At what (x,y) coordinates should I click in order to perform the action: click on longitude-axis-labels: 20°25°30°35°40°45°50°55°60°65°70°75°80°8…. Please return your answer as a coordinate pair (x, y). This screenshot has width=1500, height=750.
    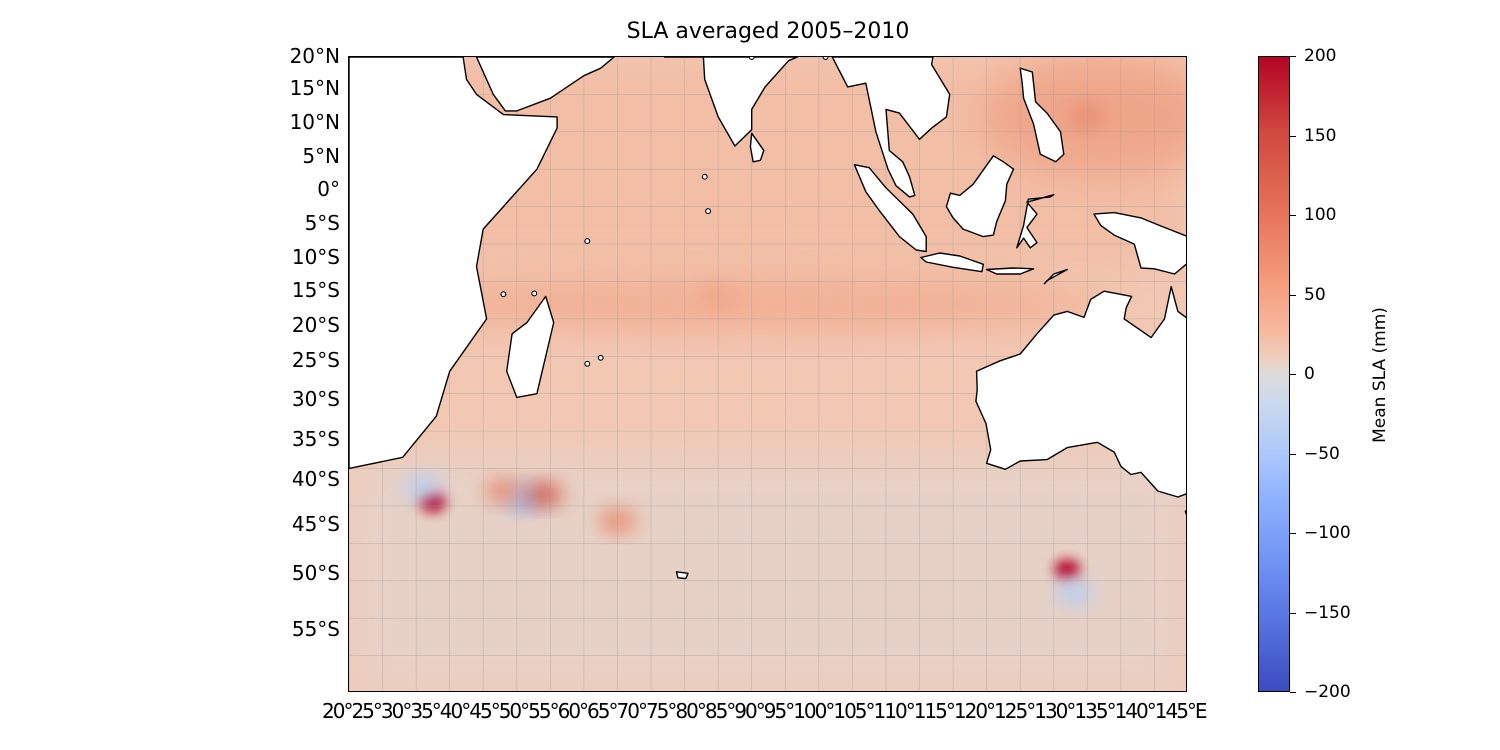
    Looking at the image, I should click on (765, 711).